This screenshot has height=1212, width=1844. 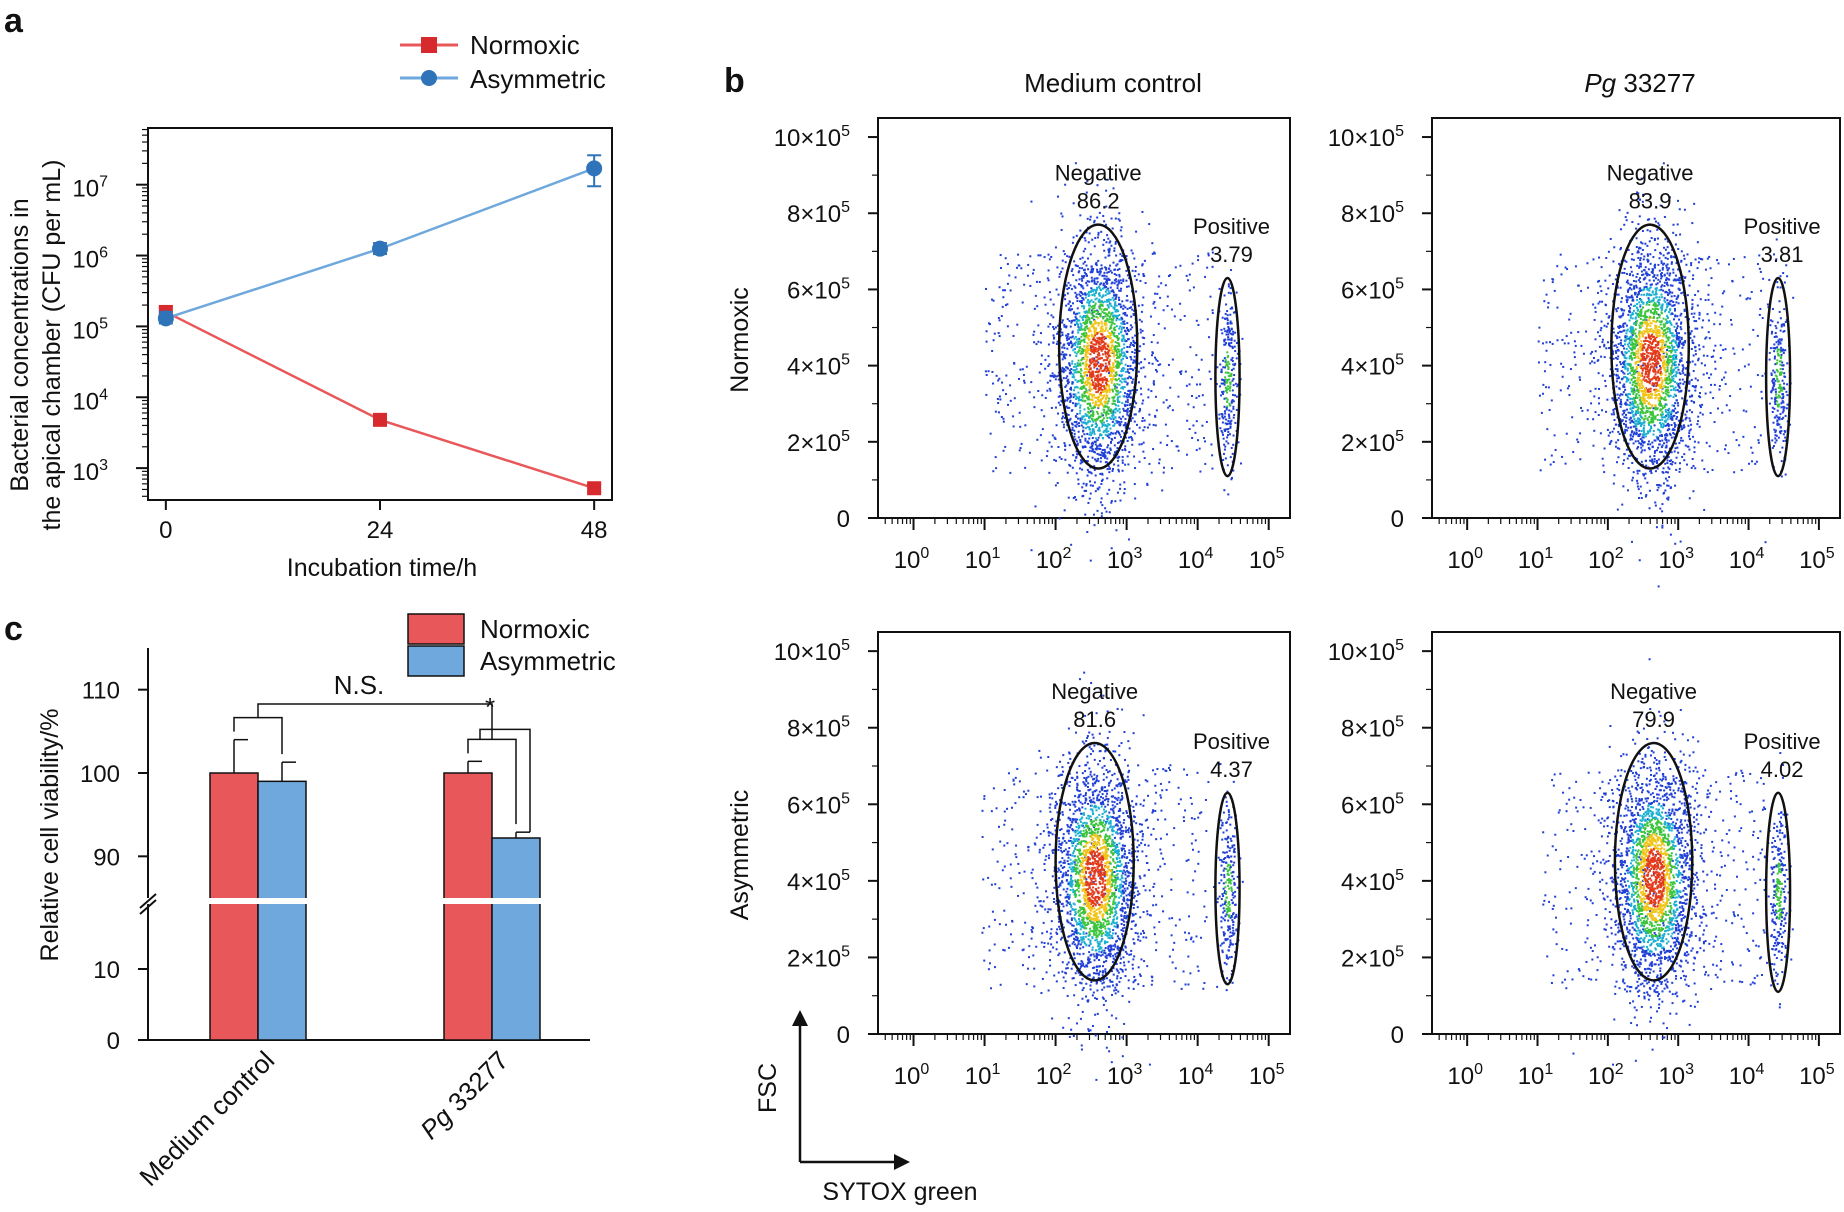 I want to click on flow-x-tick-label-base: 10, so click(x=1191, y=560).